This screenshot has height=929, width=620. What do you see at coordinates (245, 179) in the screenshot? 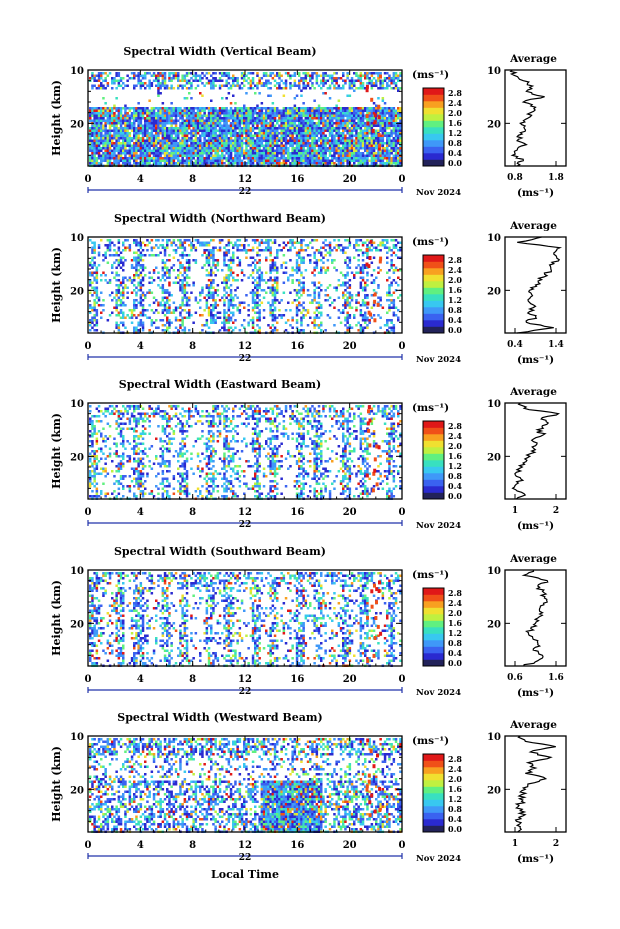
I see `x-tick-label: 12` at bounding box center [245, 179].